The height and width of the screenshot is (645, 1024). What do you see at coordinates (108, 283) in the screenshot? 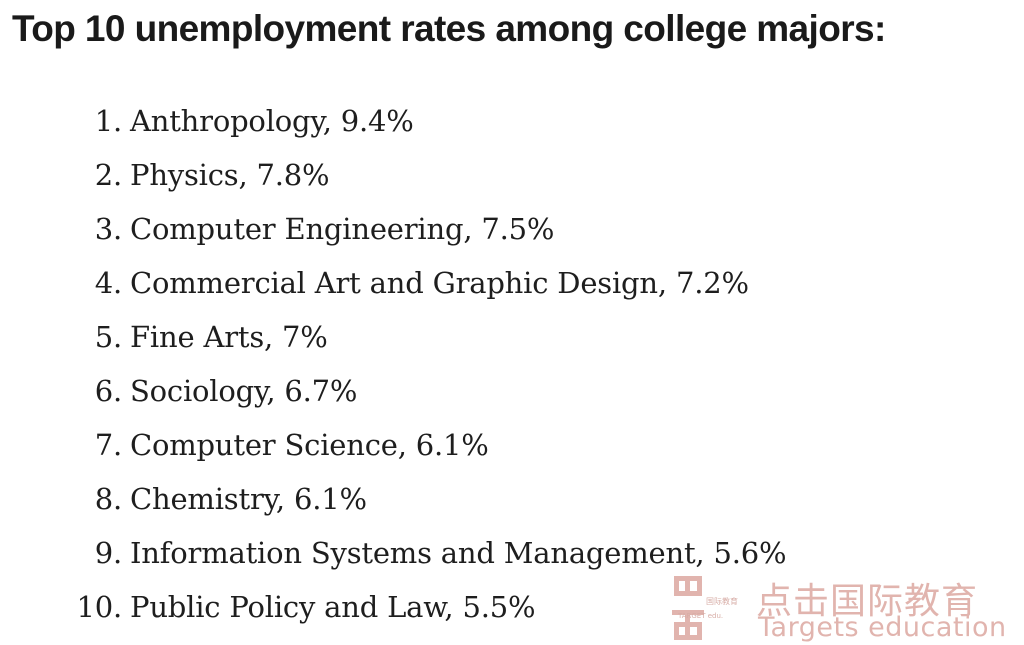
I see `list-item-number: 4.` at bounding box center [108, 283].